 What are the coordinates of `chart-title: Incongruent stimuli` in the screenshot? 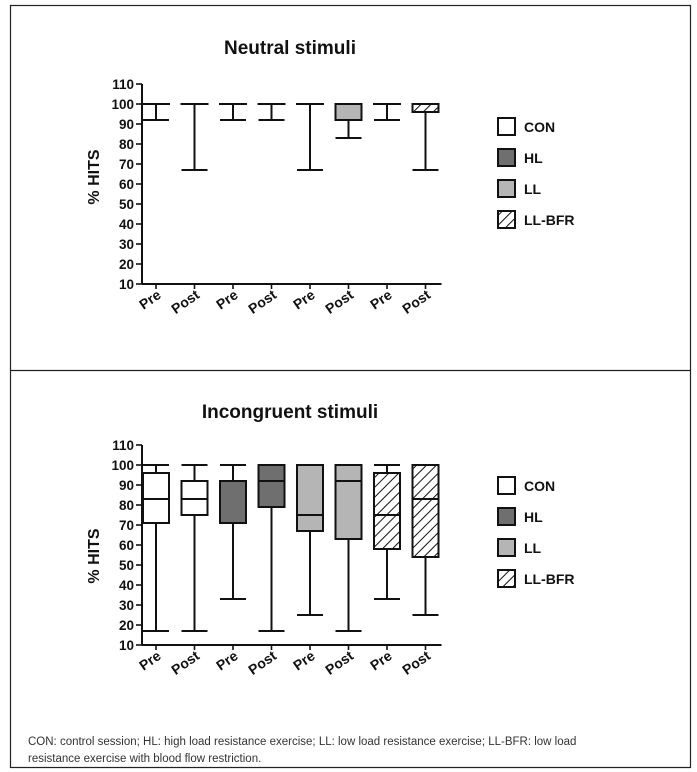 It's located at (290, 412).